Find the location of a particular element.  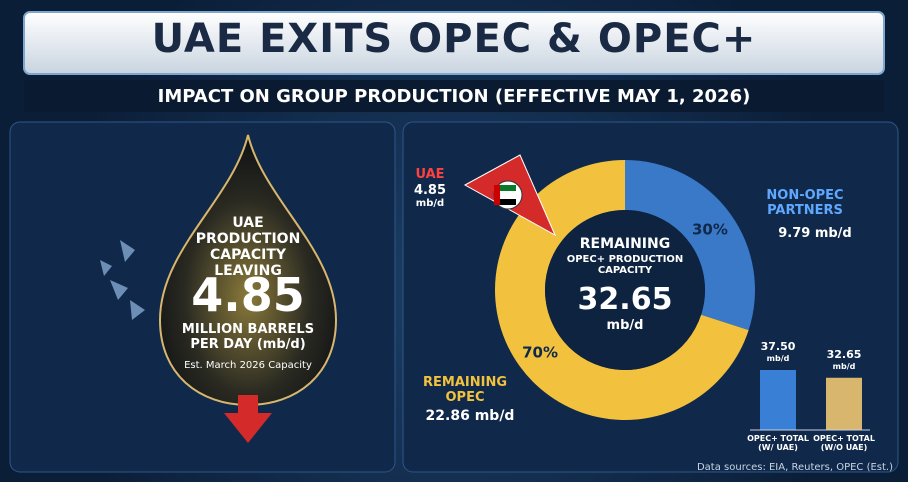

drop-unit: MILLION BARRELS PER DAY (mb/d) is located at coordinates (248, 337).